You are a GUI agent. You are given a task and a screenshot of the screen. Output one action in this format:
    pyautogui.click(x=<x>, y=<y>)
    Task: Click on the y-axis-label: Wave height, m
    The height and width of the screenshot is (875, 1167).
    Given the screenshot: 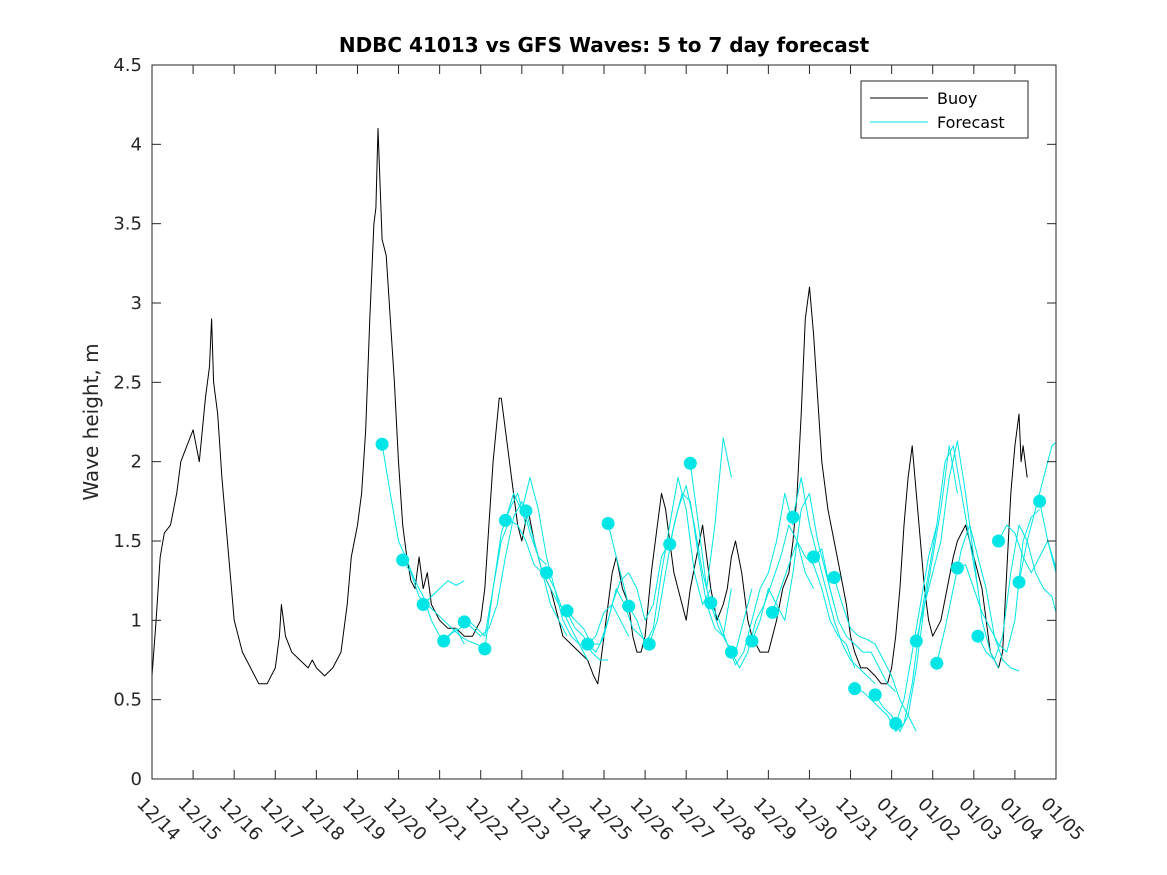 What is the action you would take?
    pyautogui.click(x=91, y=421)
    